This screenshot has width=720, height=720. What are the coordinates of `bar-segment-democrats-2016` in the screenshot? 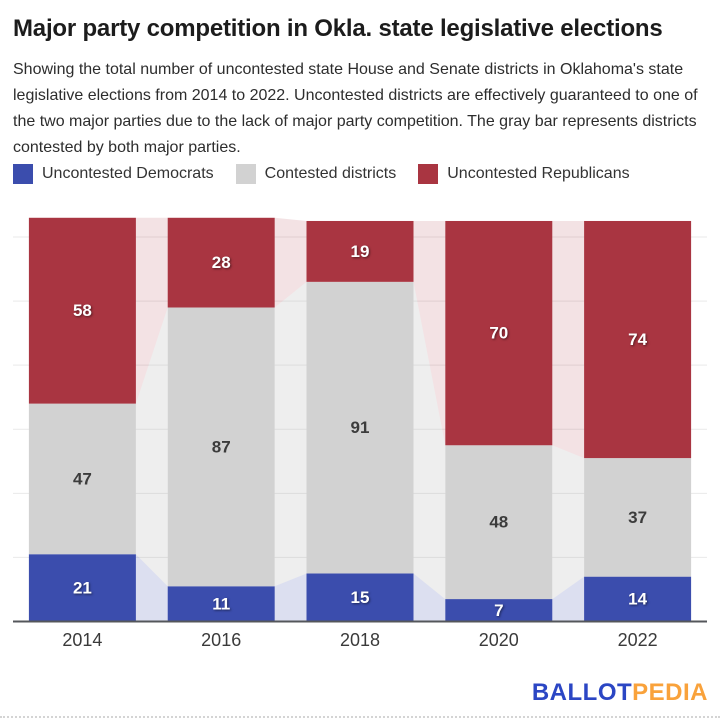 It's located at (221, 604).